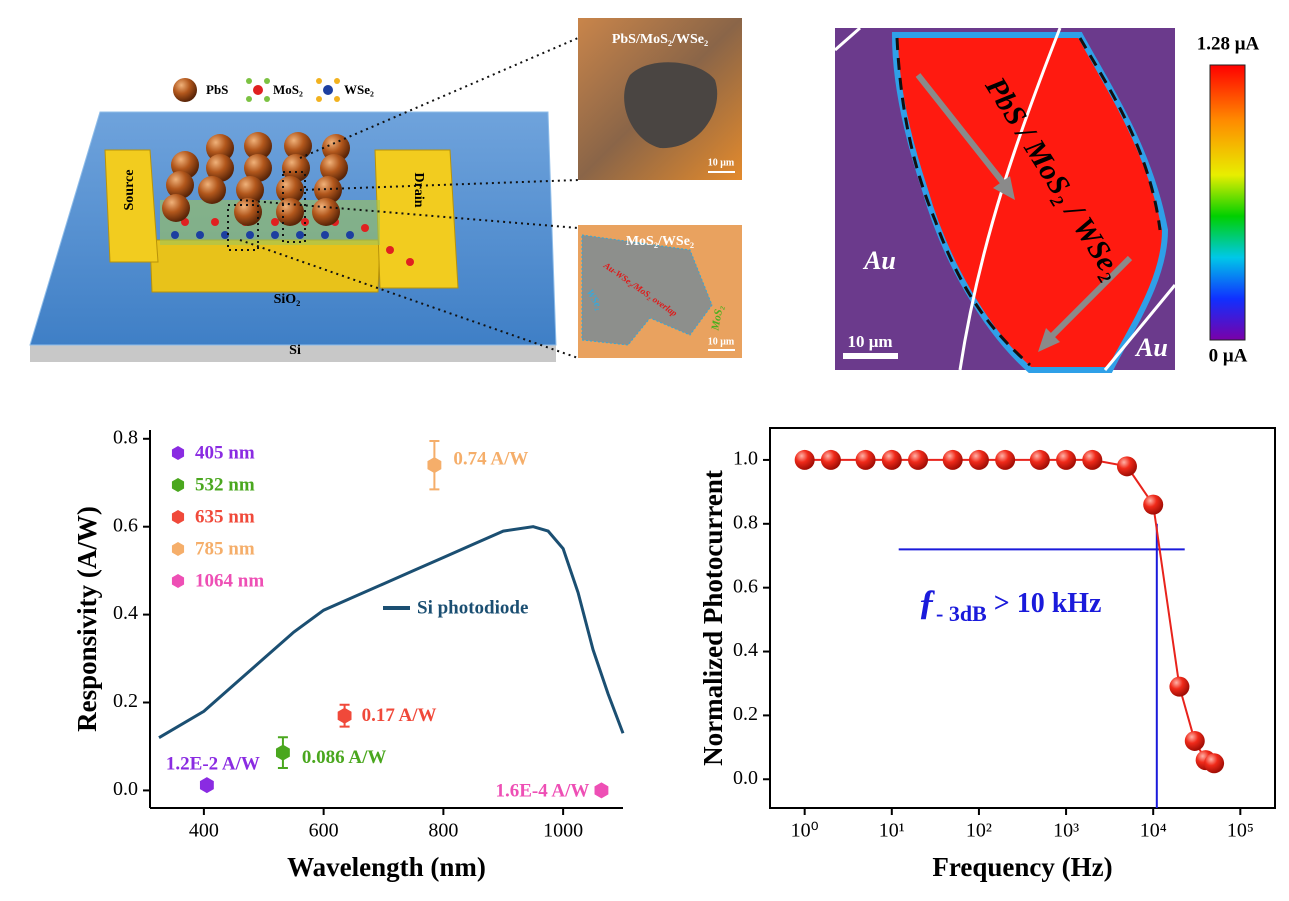 The image size is (1289, 901). What do you see at coordinates (399, 715) in the screenshot?
I see `data-label: 0.17 A/W` at bounding box center [399, 715].